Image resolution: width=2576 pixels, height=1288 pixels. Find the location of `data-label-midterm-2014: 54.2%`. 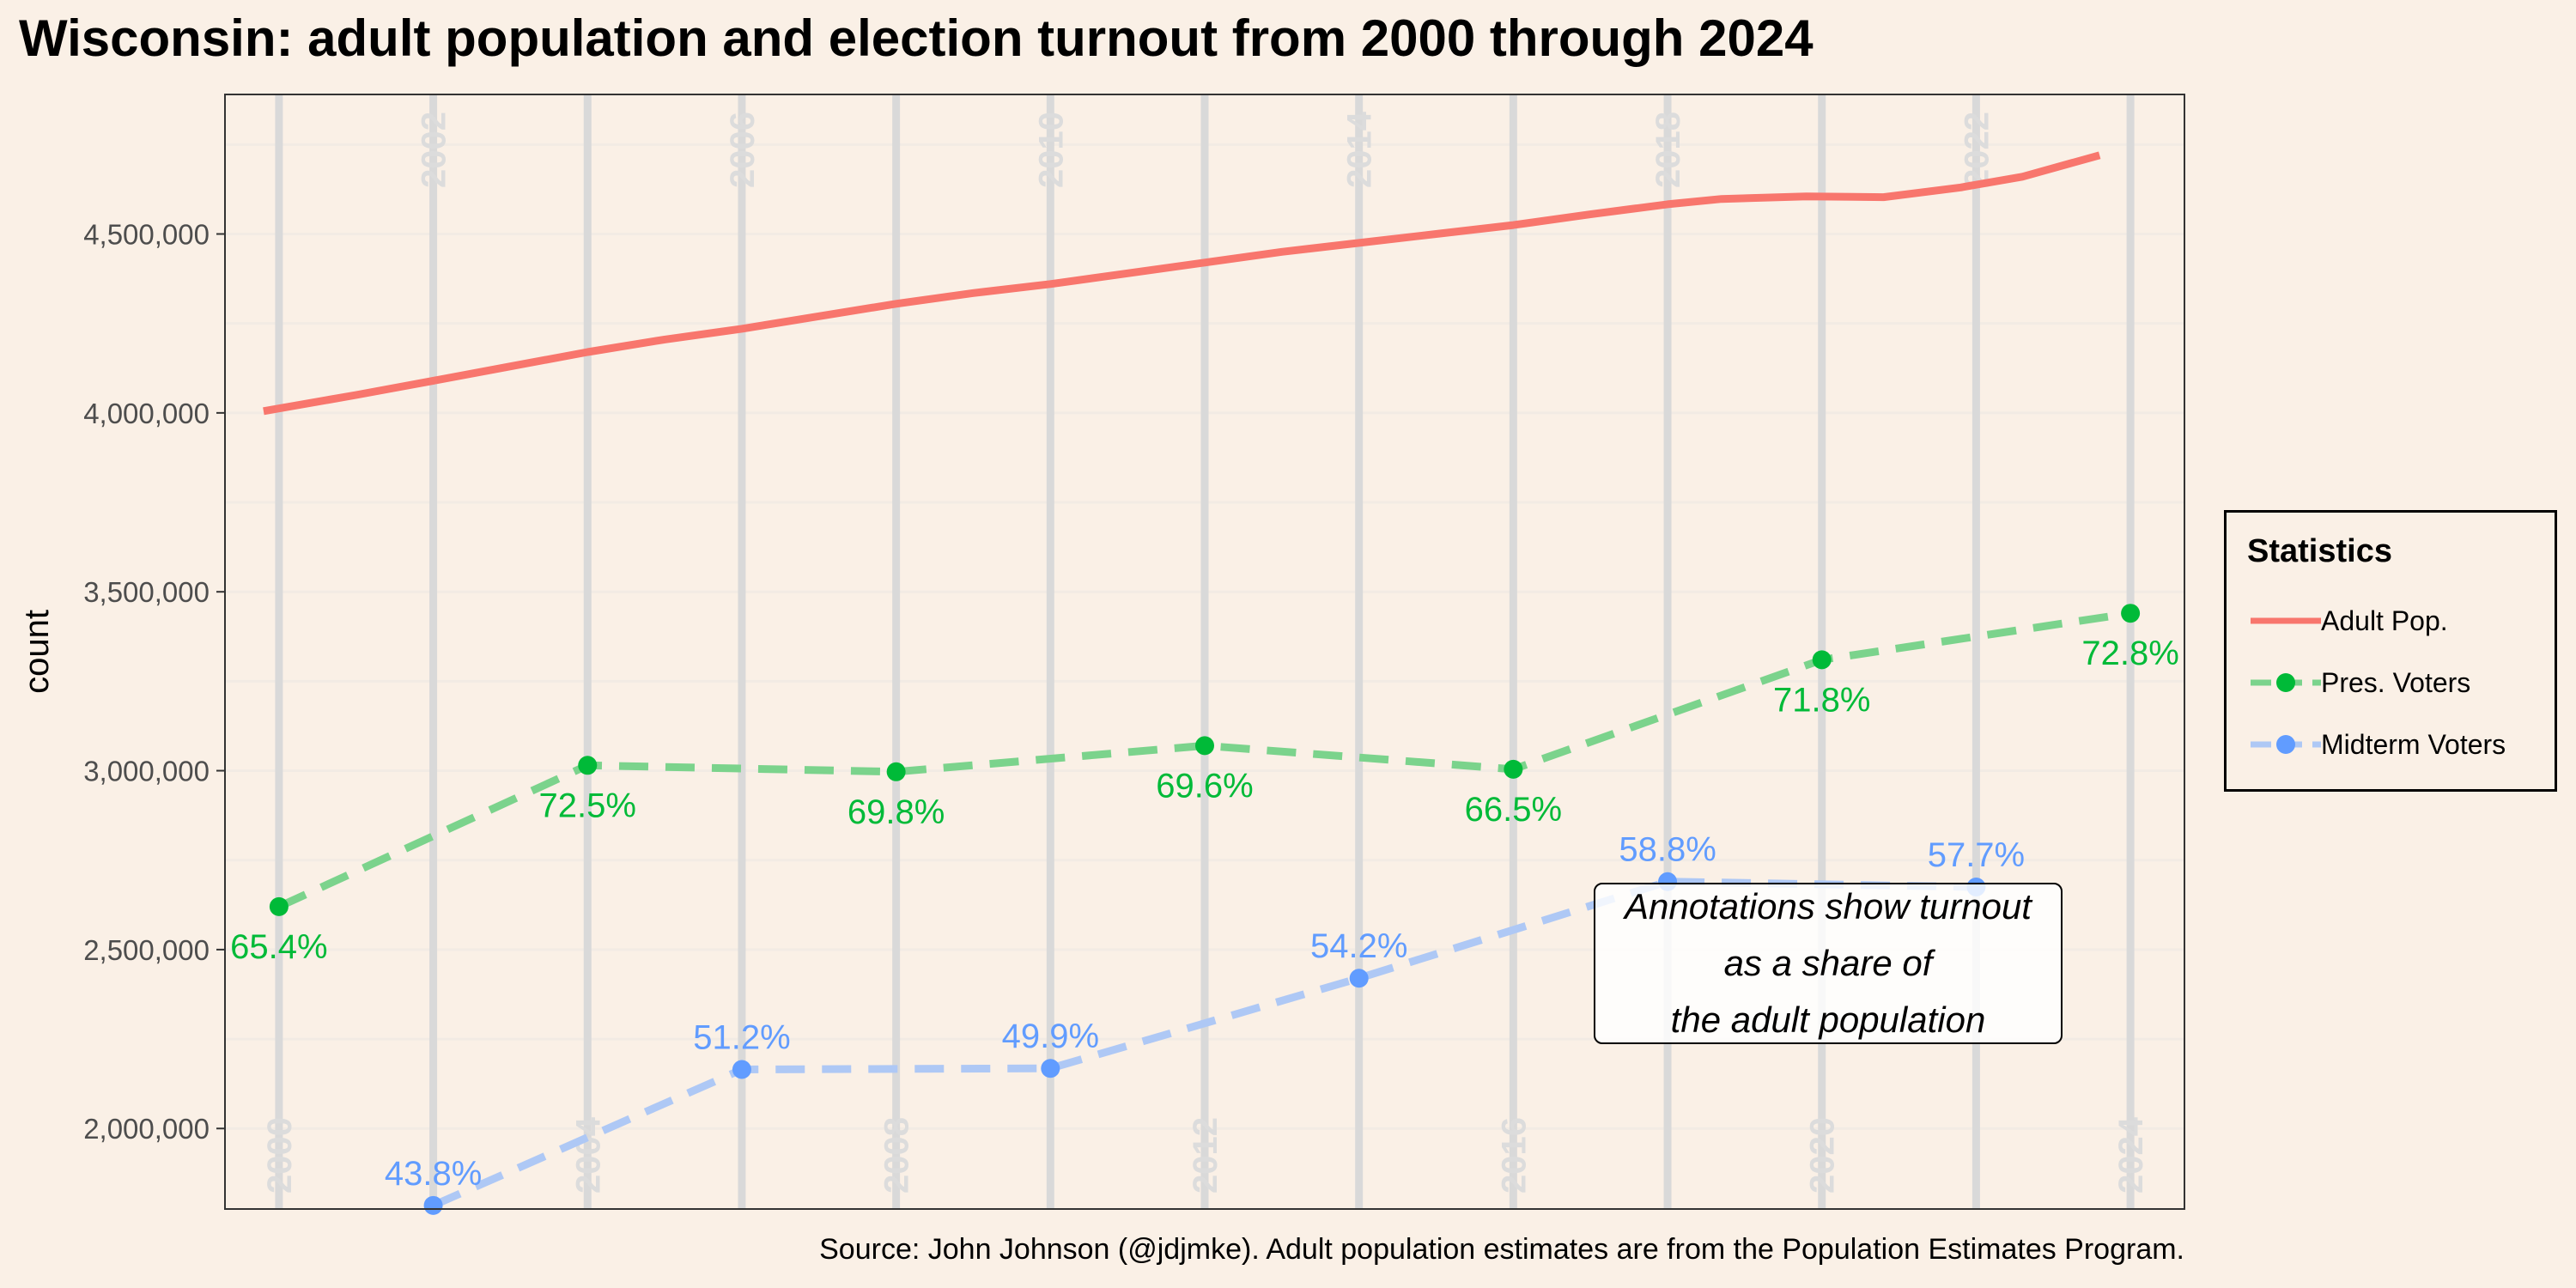

data-label-midterm-2014: 54.2% is located at coordinates (1358, 946).